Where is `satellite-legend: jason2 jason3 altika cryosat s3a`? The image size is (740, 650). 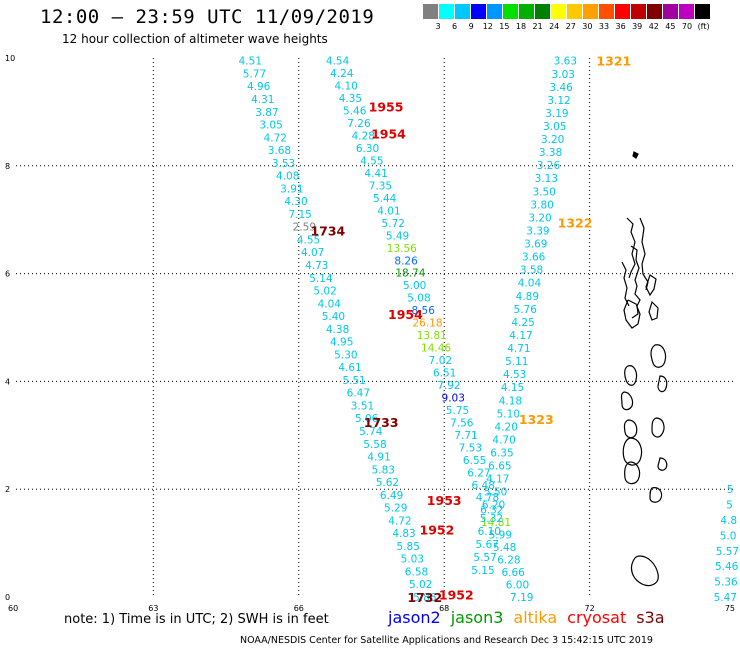
satellite-legend: jason2 jason3 altika cryosat s3a is located at coordinates (531, 617).